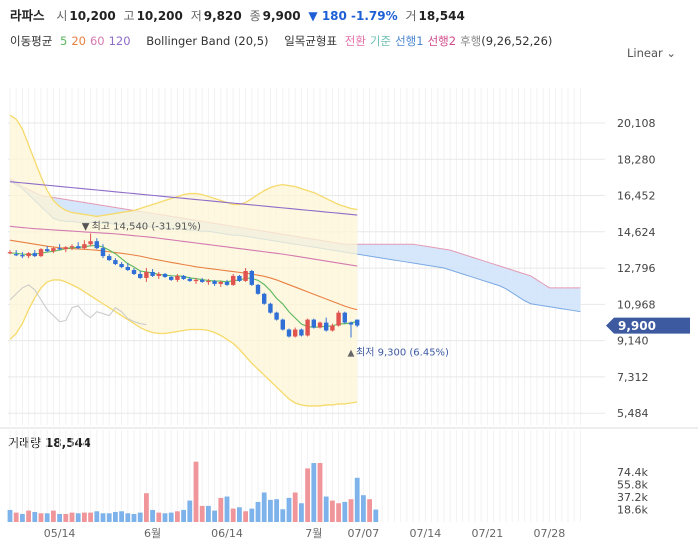 This screenshot has width=698, height=559. What do you see at coordinates (633, 341) in the screenshot?
I see `y-tick-label: 9,140` at bounding box center [633, 341].